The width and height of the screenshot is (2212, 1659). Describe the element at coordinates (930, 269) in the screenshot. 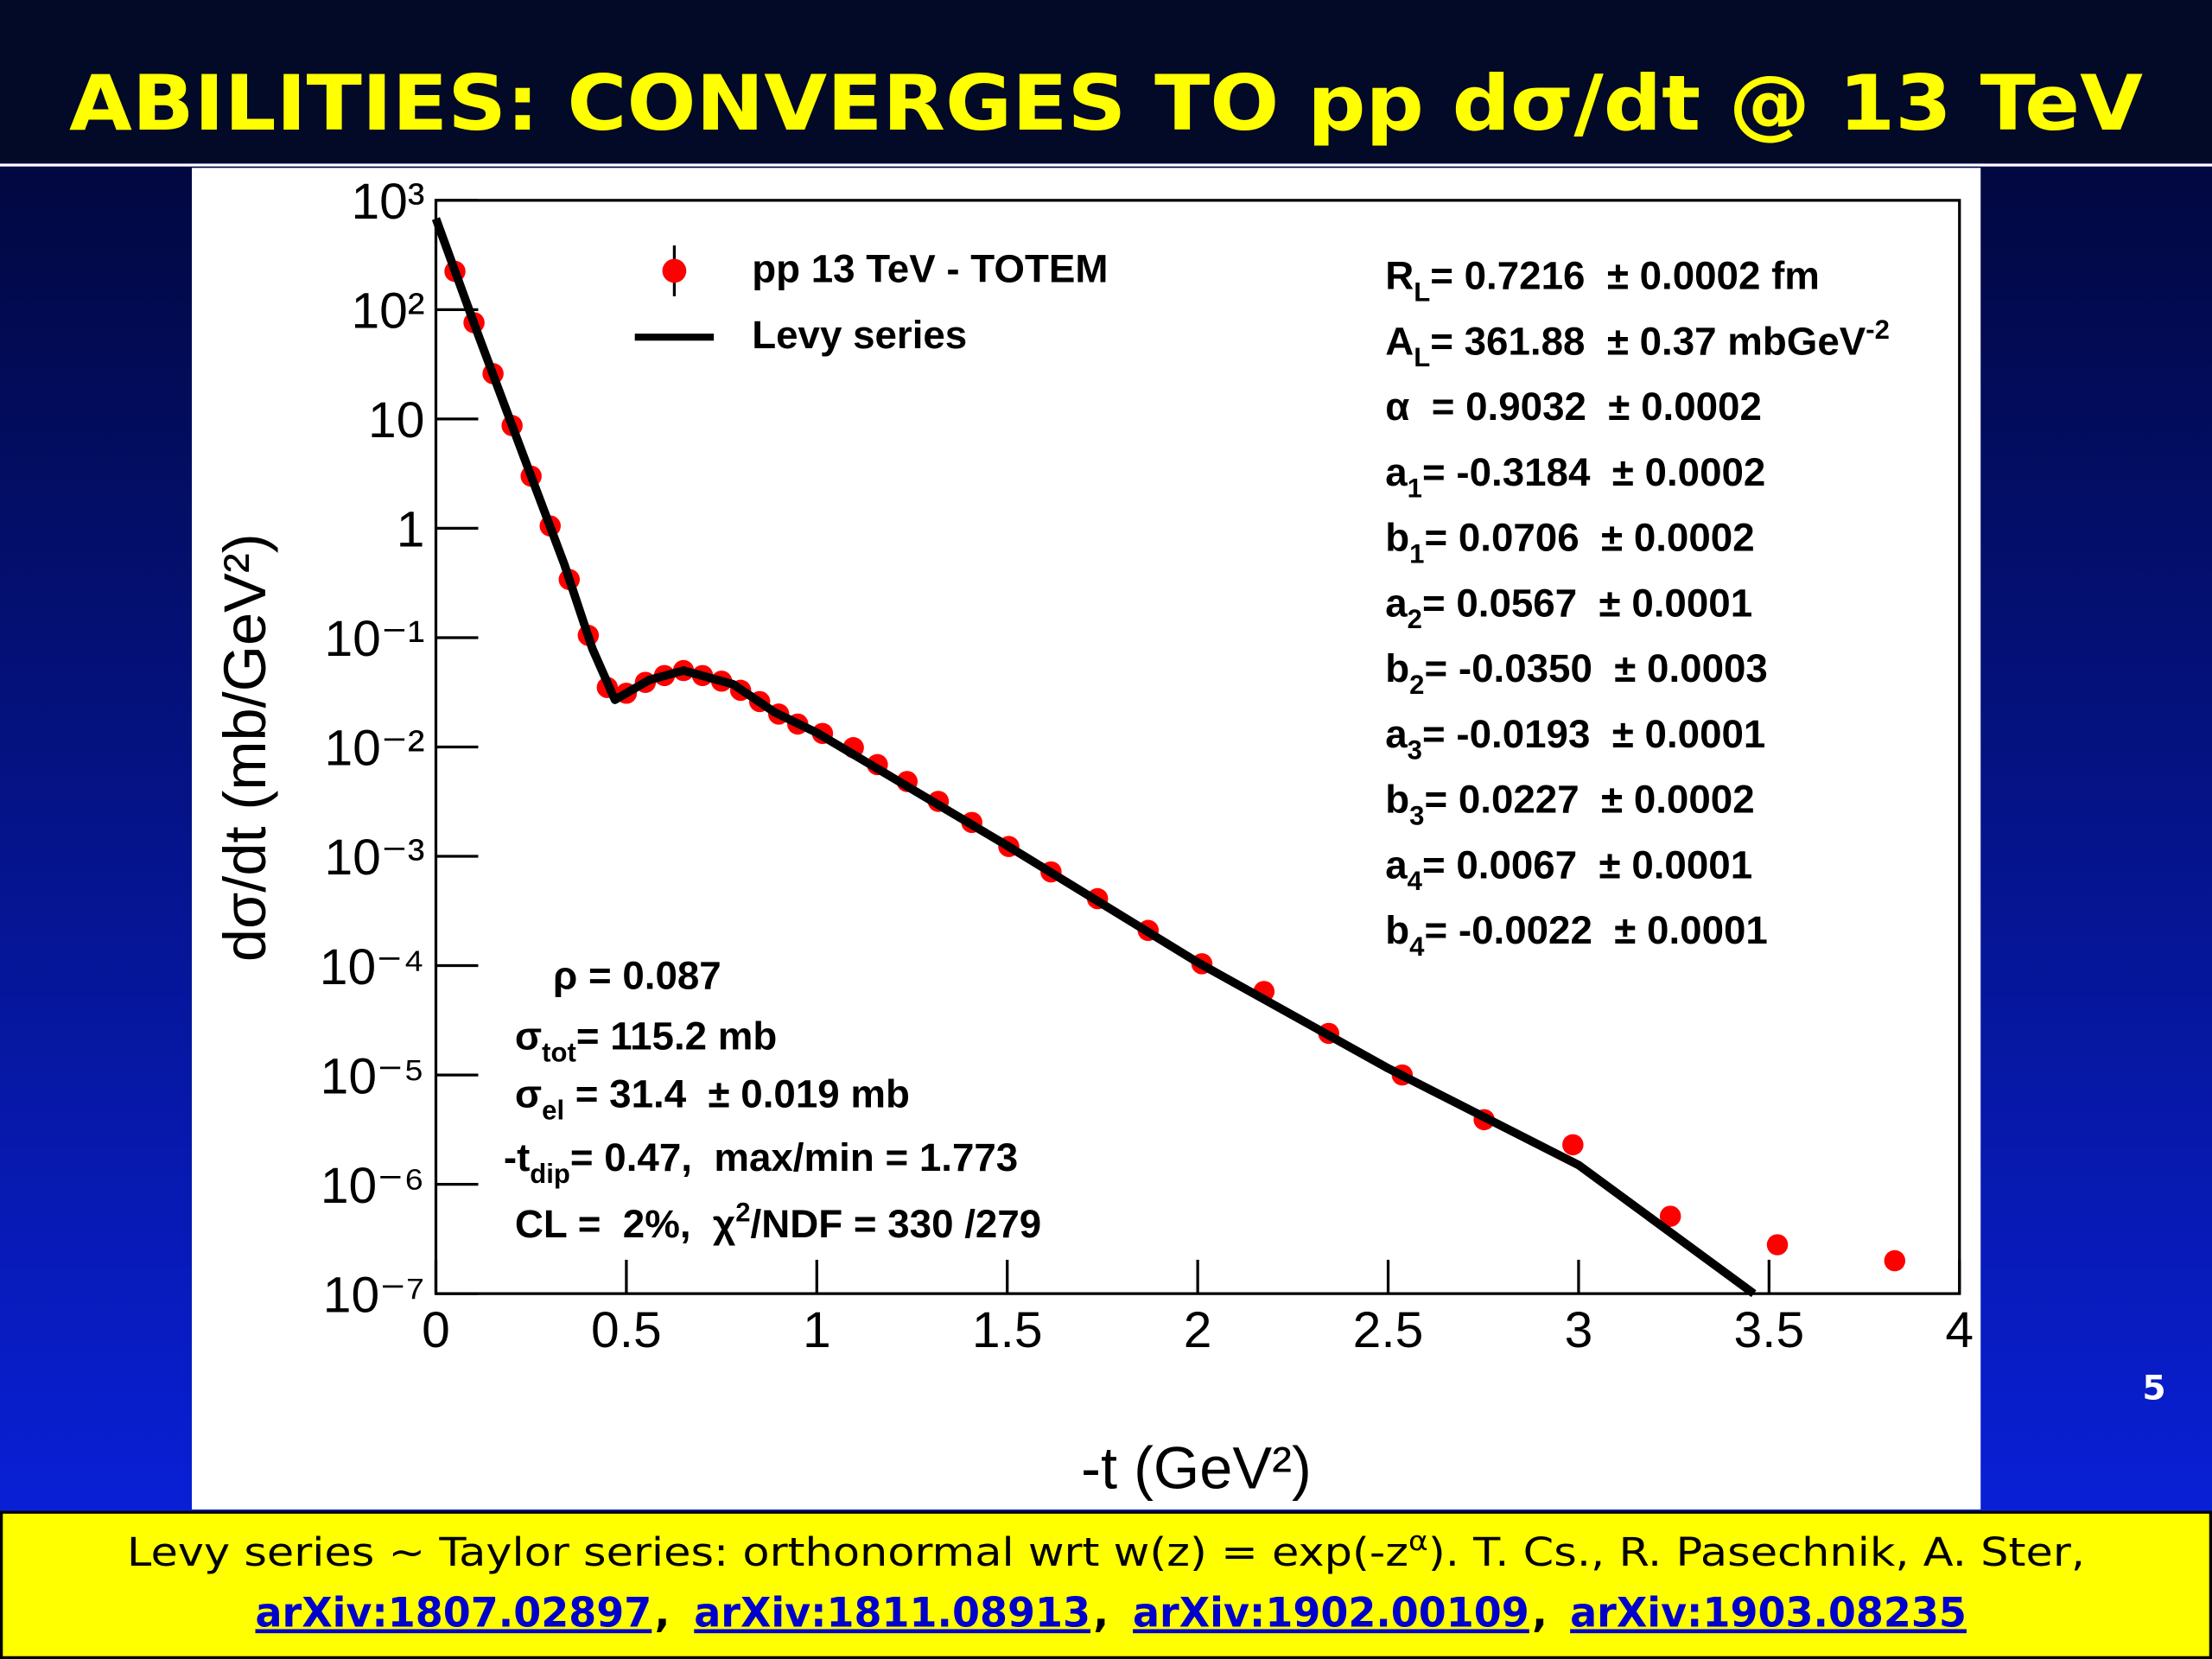

I see `legend-label: pp 13 TeV - TOTEM` at that location.